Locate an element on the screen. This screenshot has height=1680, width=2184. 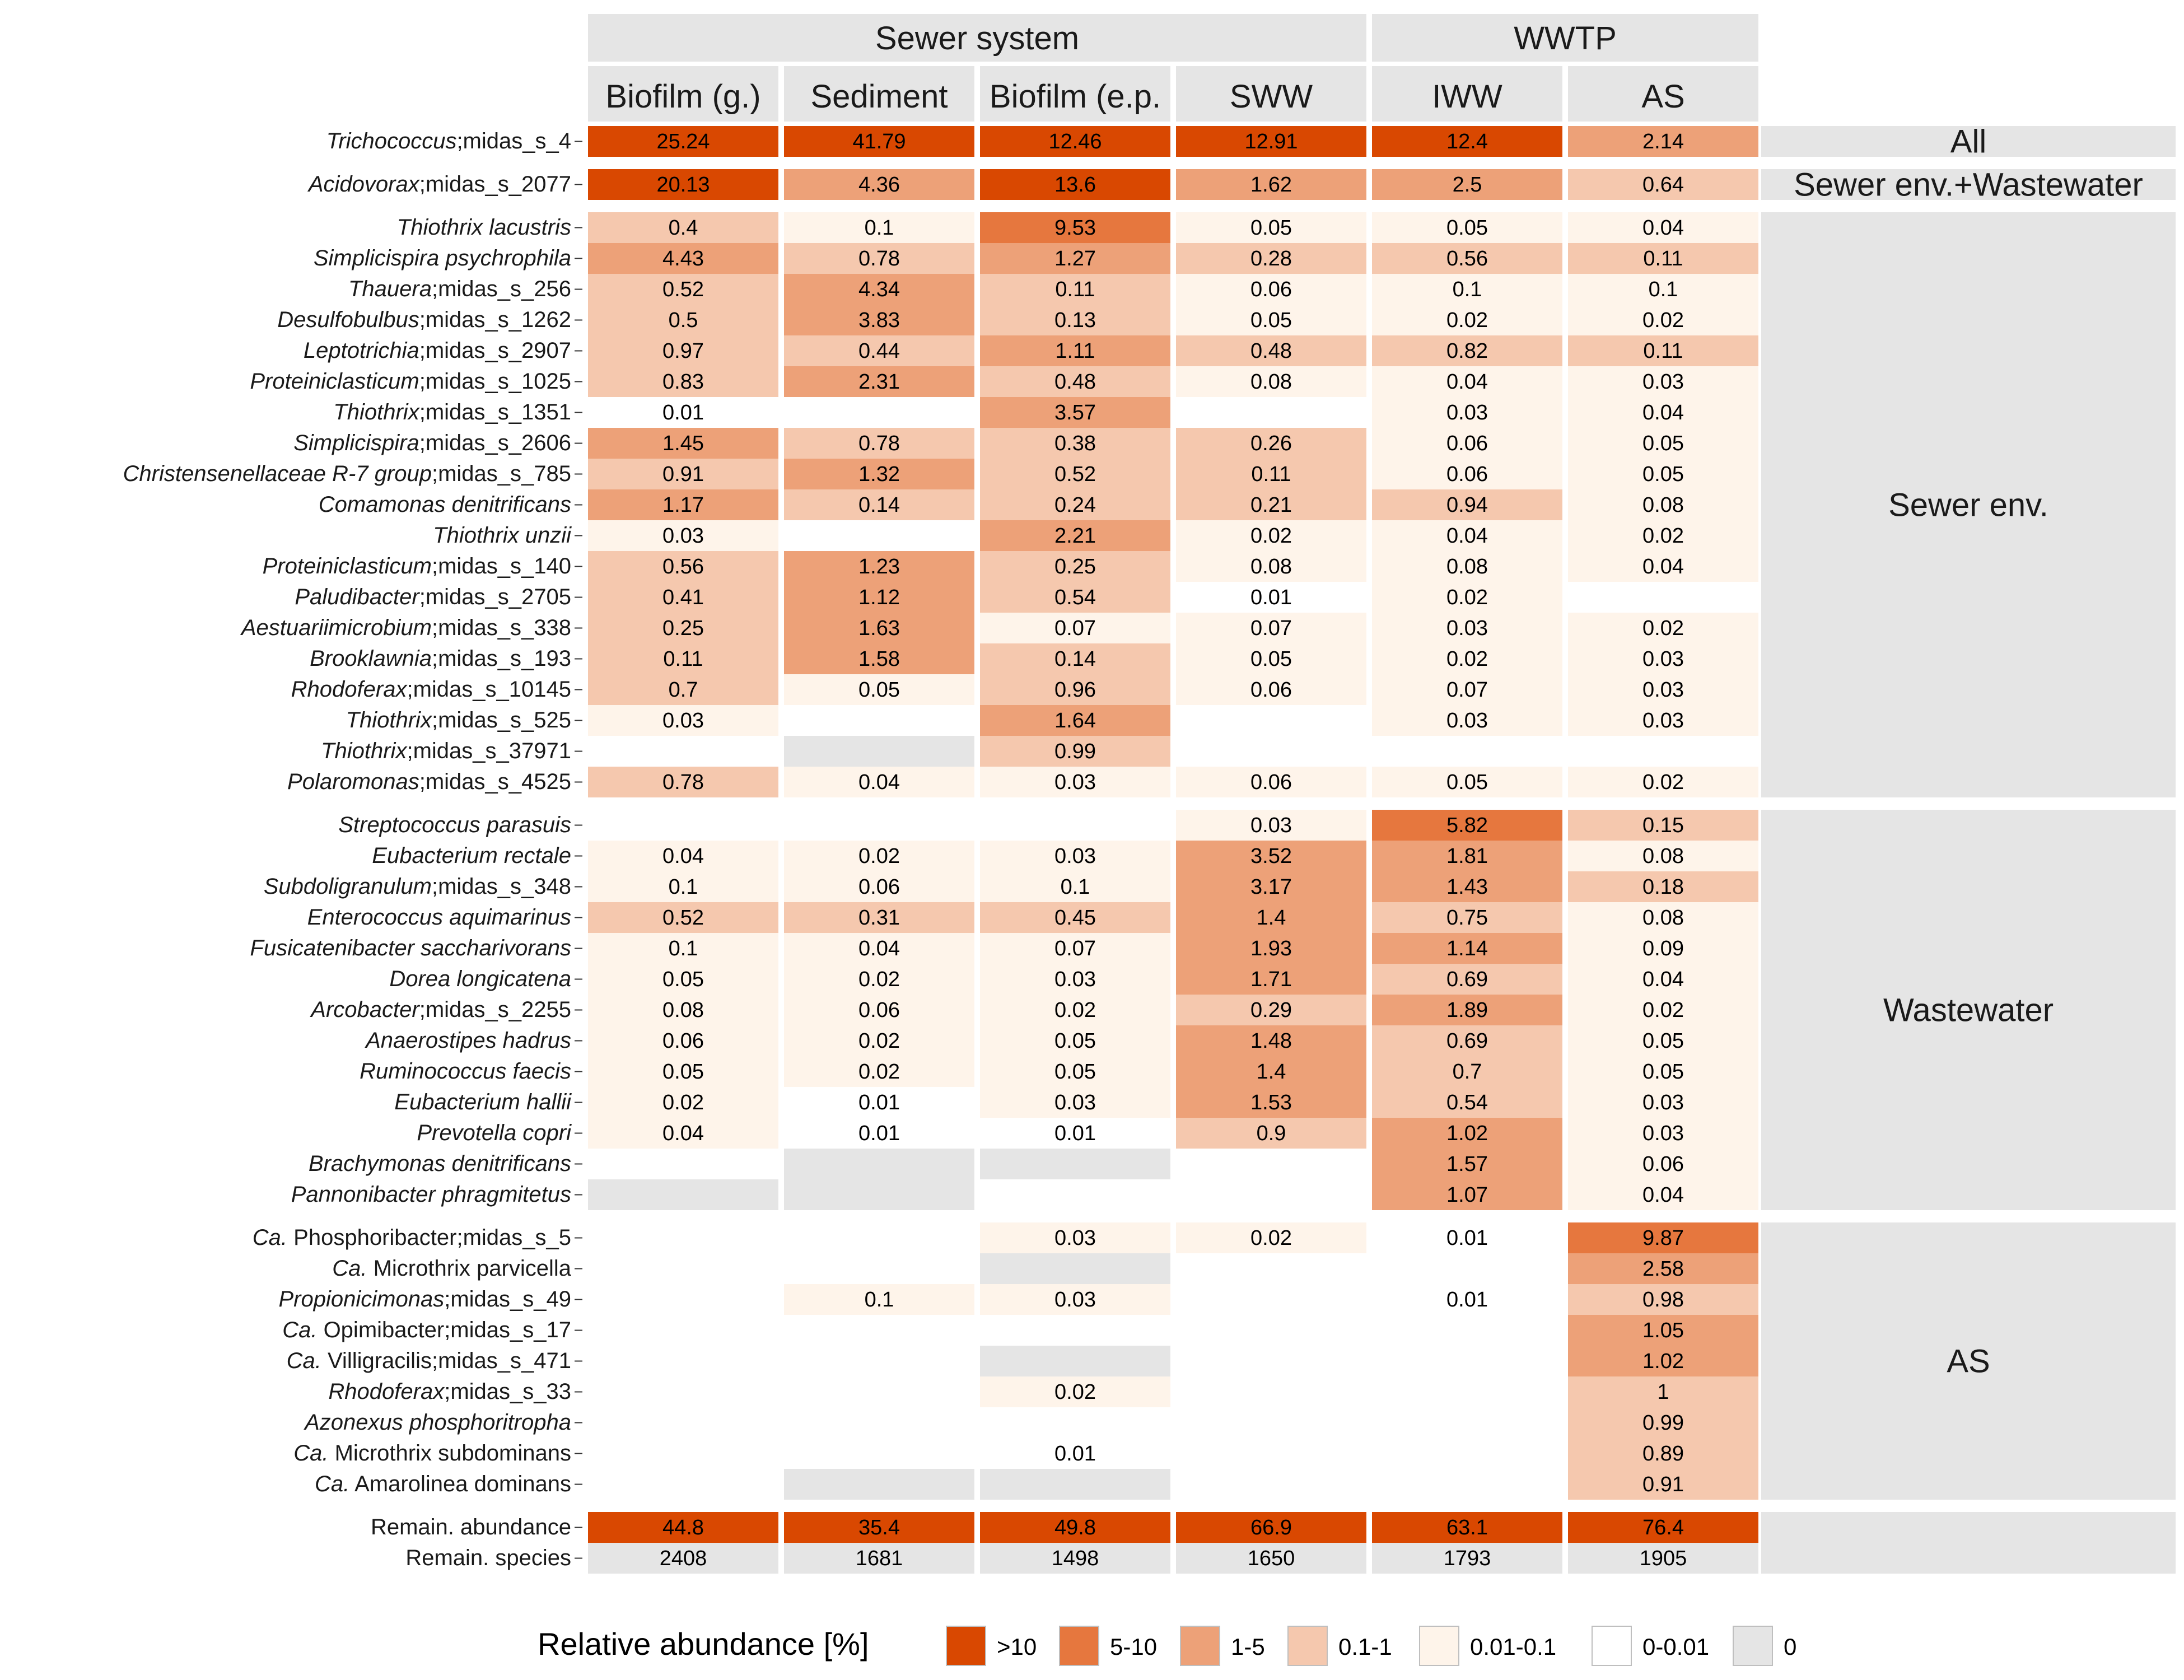
cell-value: 20.13 is located at coordinates (683, 185).